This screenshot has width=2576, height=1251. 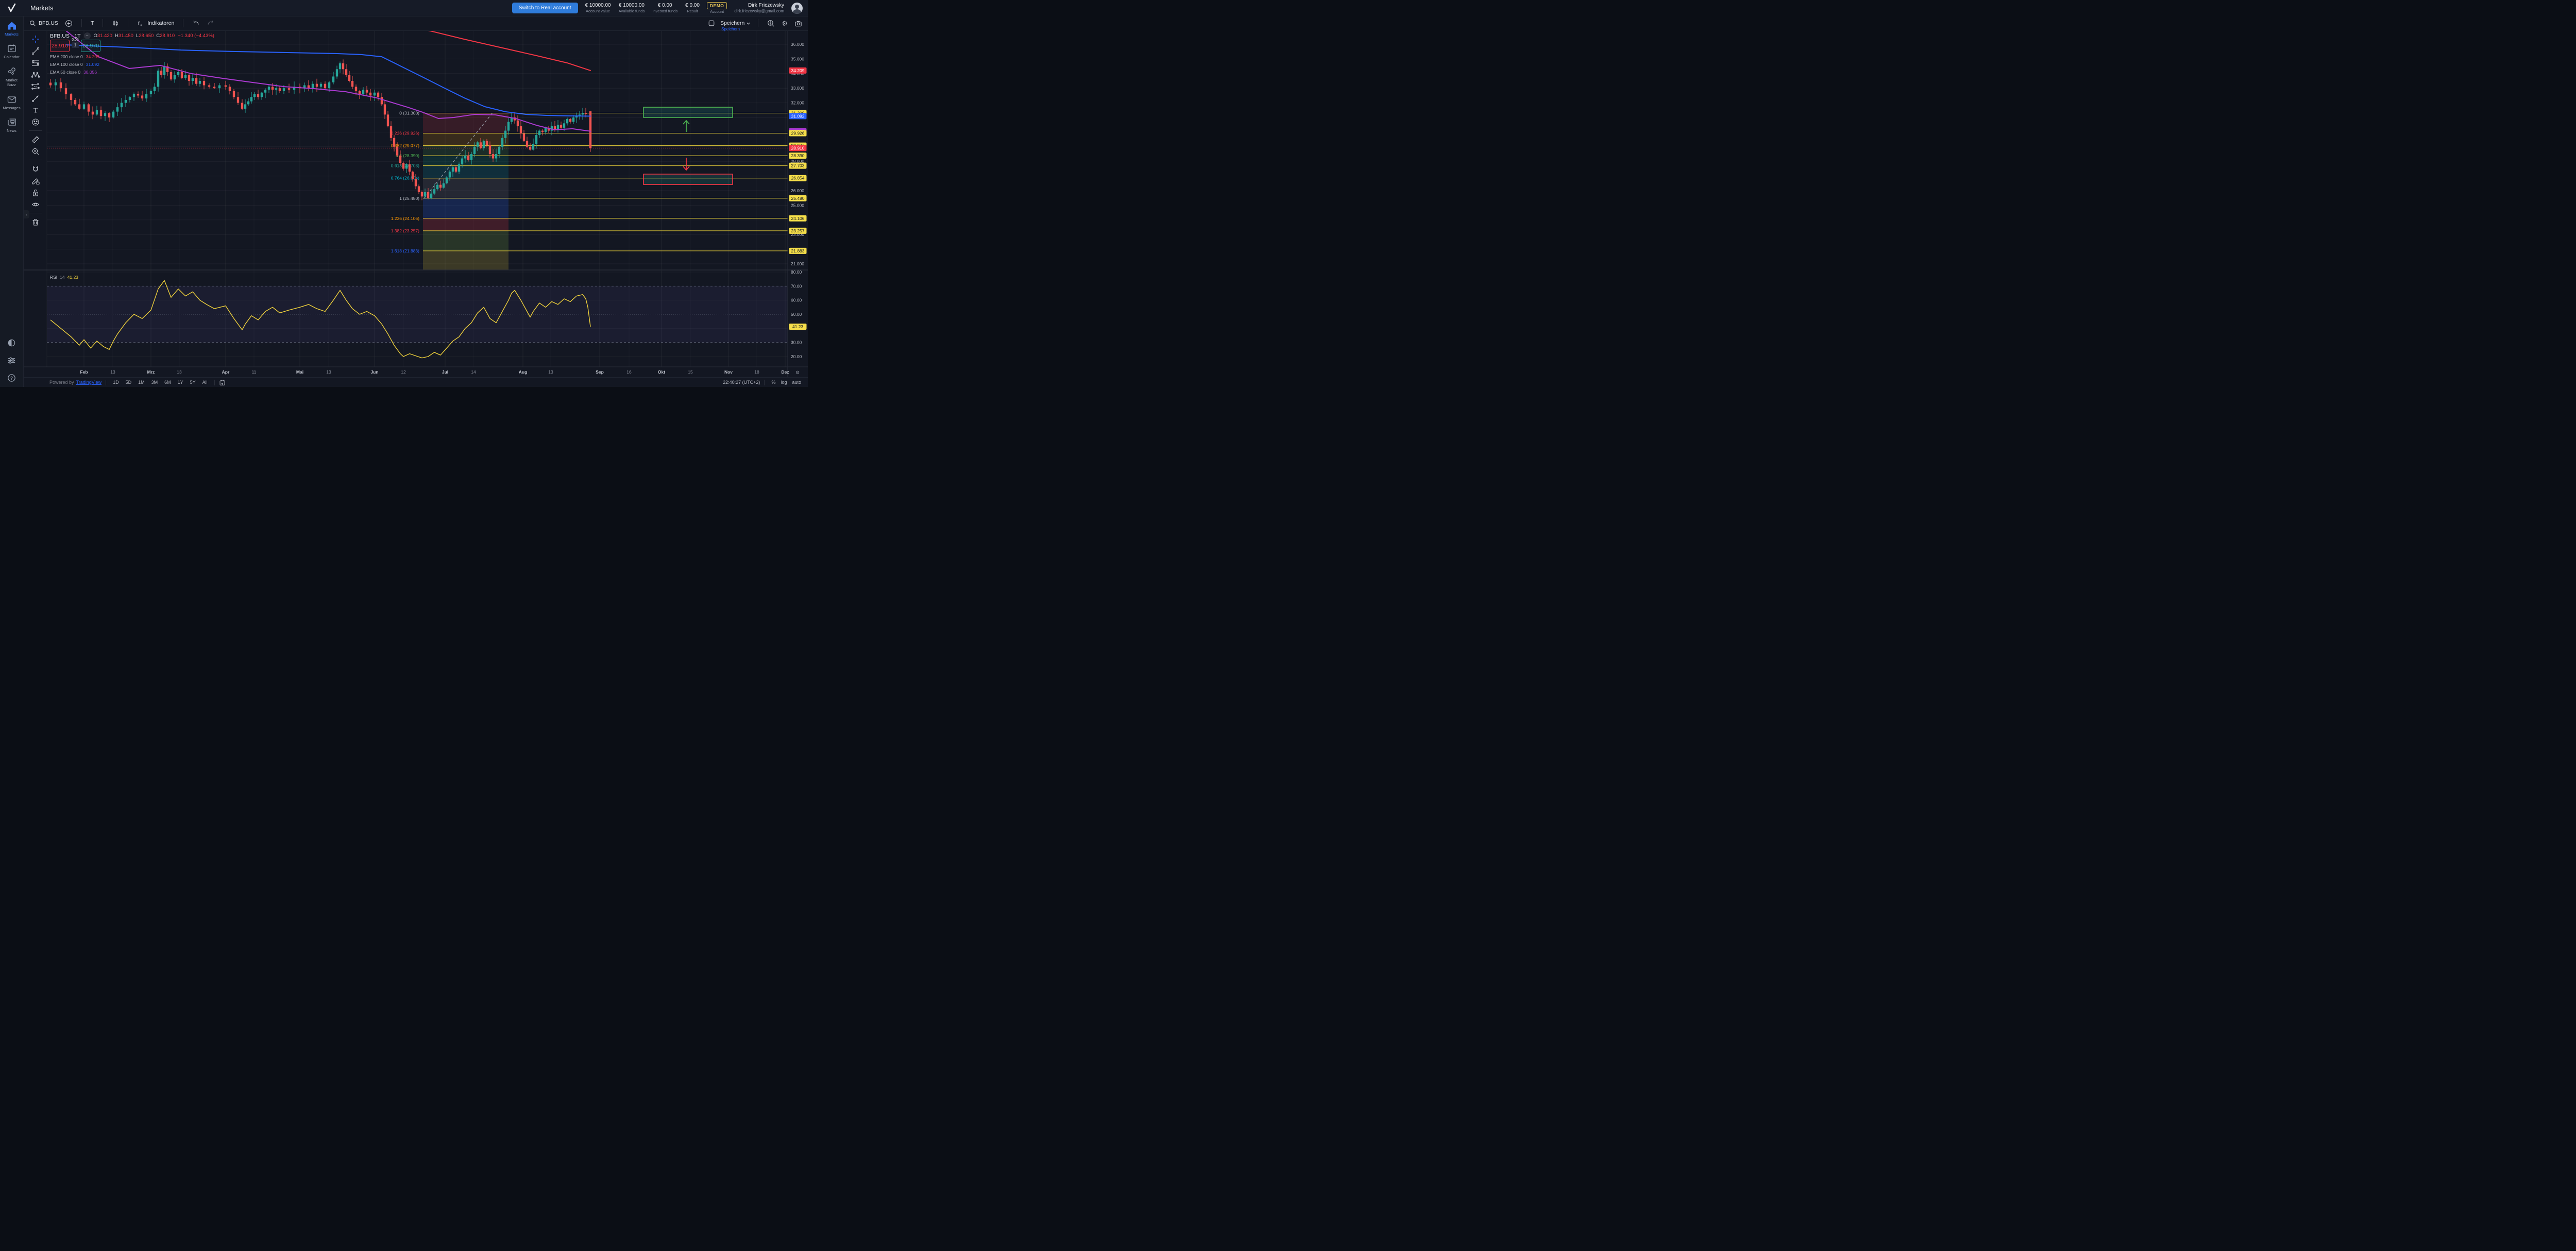 I want to click on range-button-5d: 5D, so click(x=128, y=382).